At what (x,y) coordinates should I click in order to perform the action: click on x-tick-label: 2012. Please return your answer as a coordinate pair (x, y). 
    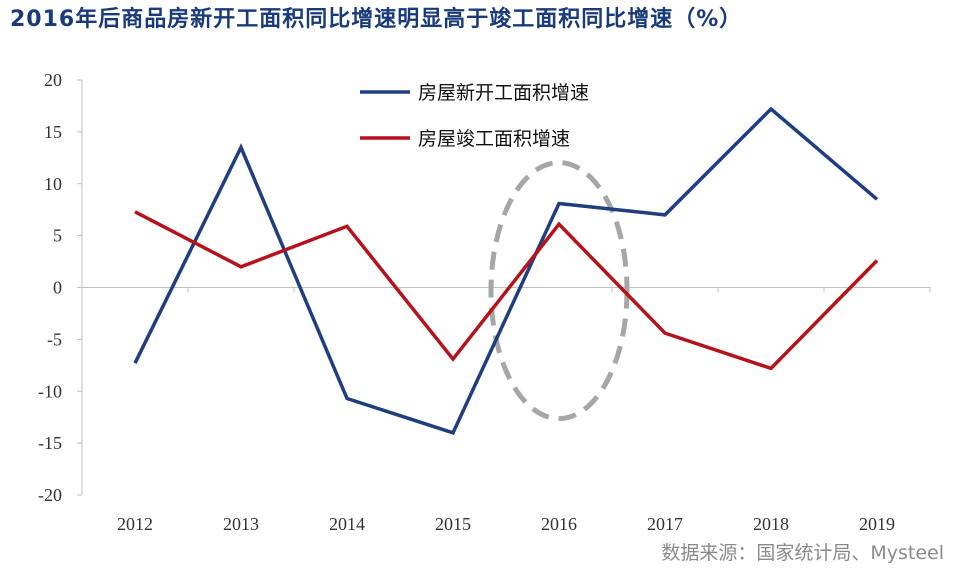
    Looking at the image, I should click on (135, 524).